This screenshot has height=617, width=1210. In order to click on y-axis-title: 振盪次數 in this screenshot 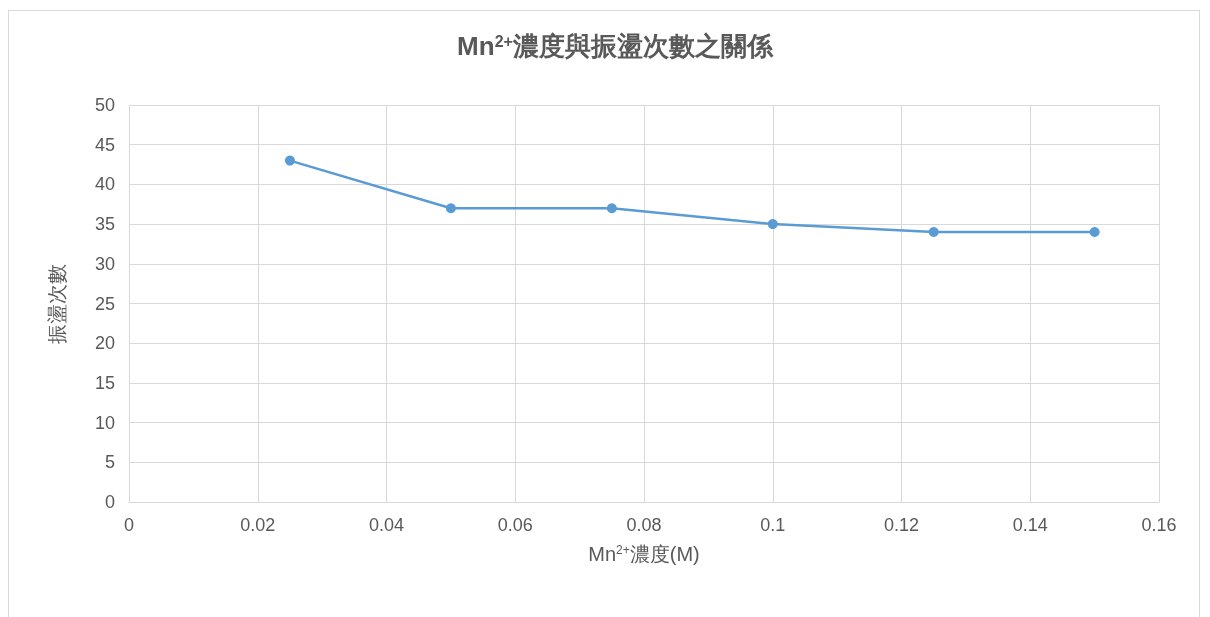, I will do `click(57, 303)`.